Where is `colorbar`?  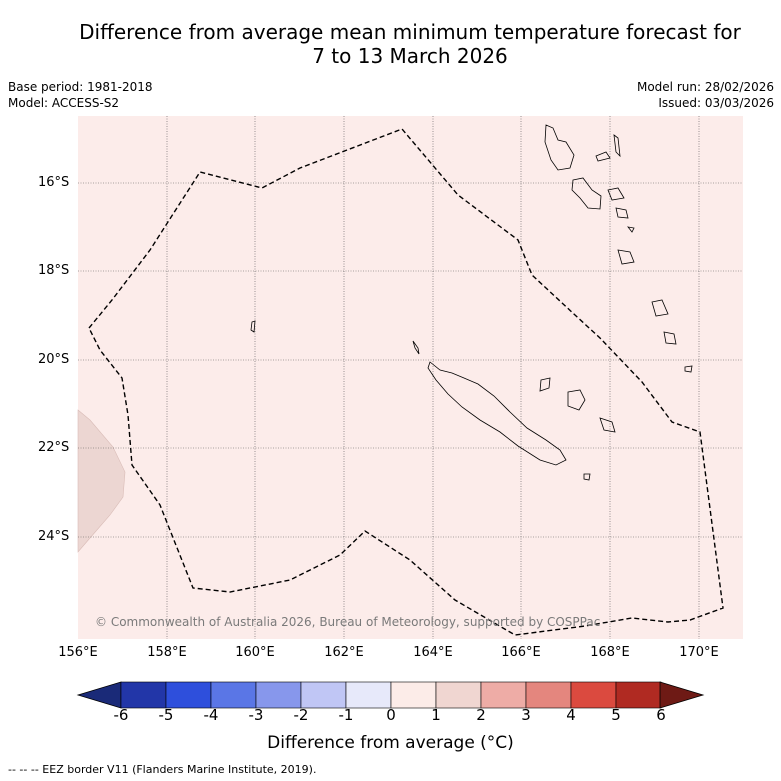 colorbar is located at coordinates (390, 695).